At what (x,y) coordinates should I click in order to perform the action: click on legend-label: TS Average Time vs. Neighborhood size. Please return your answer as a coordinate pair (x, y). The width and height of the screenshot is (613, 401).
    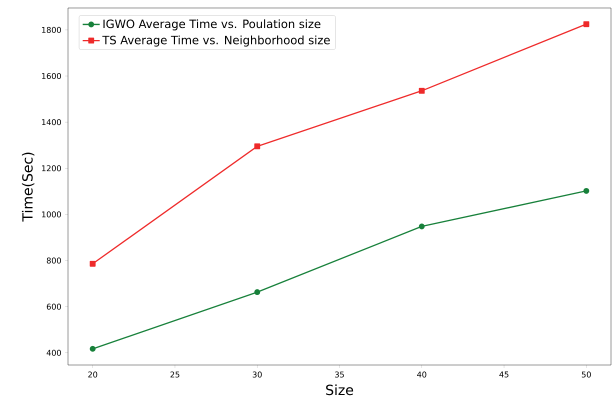
    Looking at the image, I should click on (216, 41).